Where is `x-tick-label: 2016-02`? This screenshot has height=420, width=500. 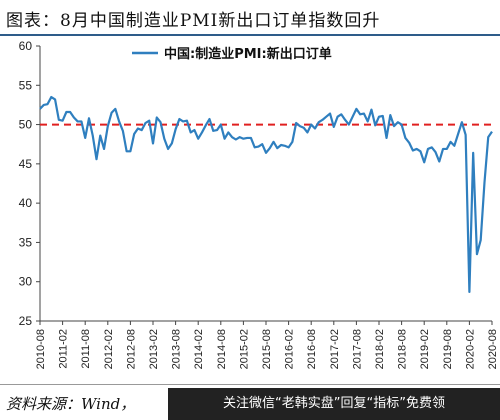
x-tick-label: 2016-02 is located at coordinates (290, 349).